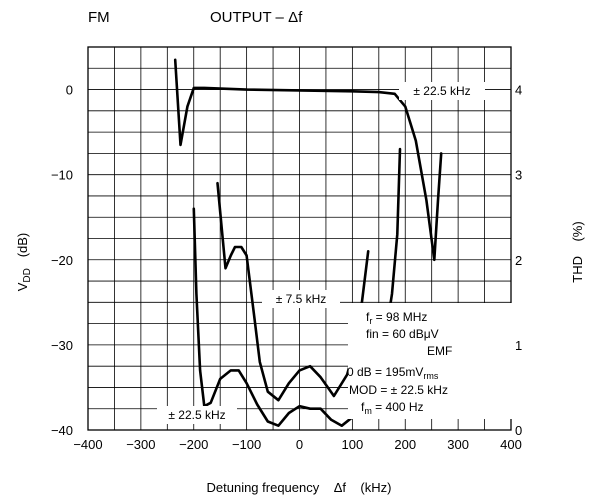  Describe the element at coordinates (577, 251) in the screenshot. I see `y-axis-label-right: THD (%)` at that location.